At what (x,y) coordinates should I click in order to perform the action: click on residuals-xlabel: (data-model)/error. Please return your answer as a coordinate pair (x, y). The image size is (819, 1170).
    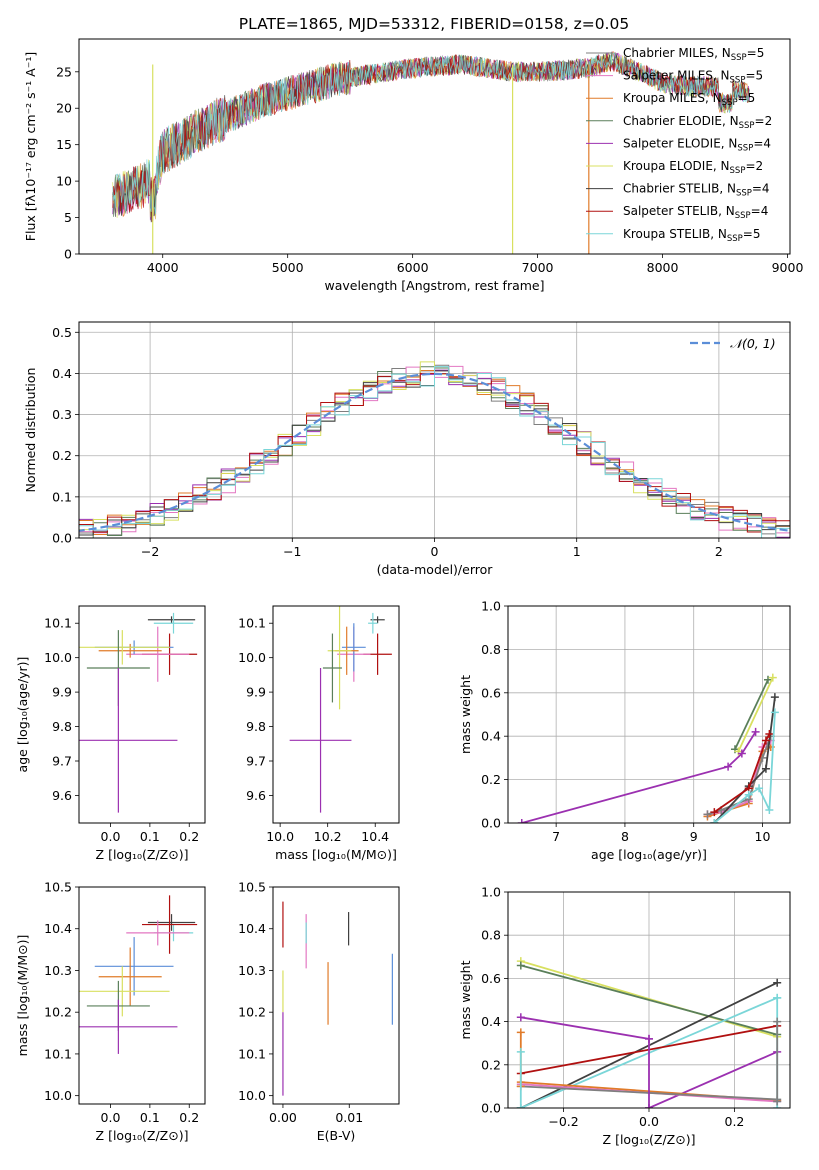
    Looking at the image, I should click on (435, 569).